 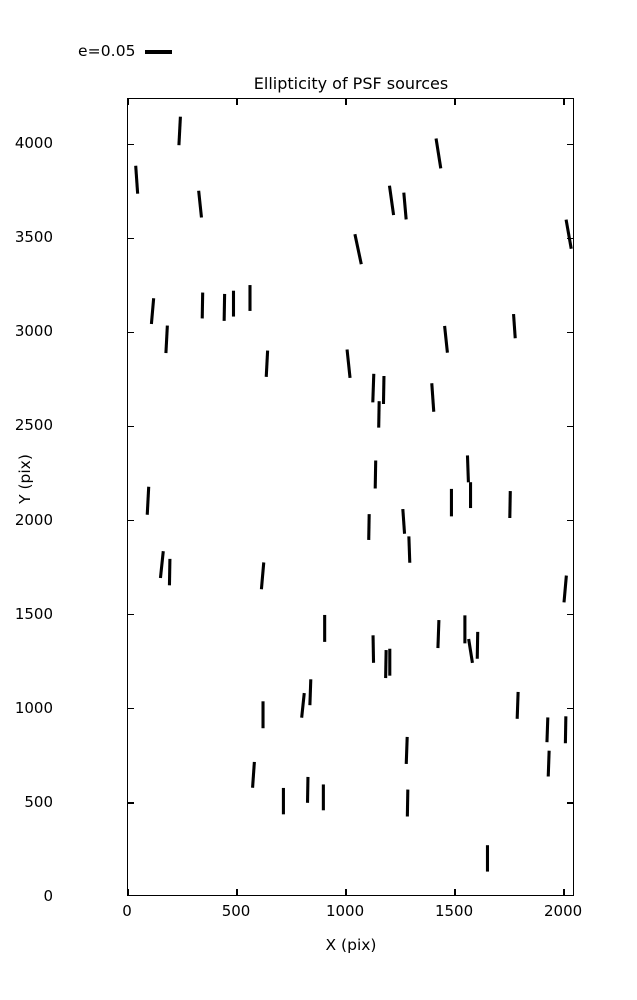 What do you see at coordinates (158, 51) in the screenshot?
I see `legend-scale-bar-icon` at bounding box center [158, 51].